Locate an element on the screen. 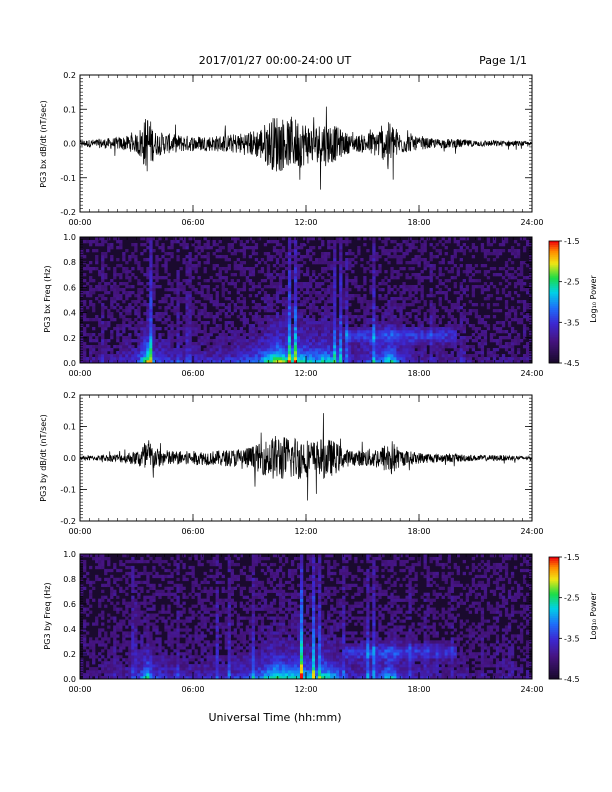 The width and height of the screenshot is (612, 792). y-tick-label: -0.1 is located at coordinates (68, 178).